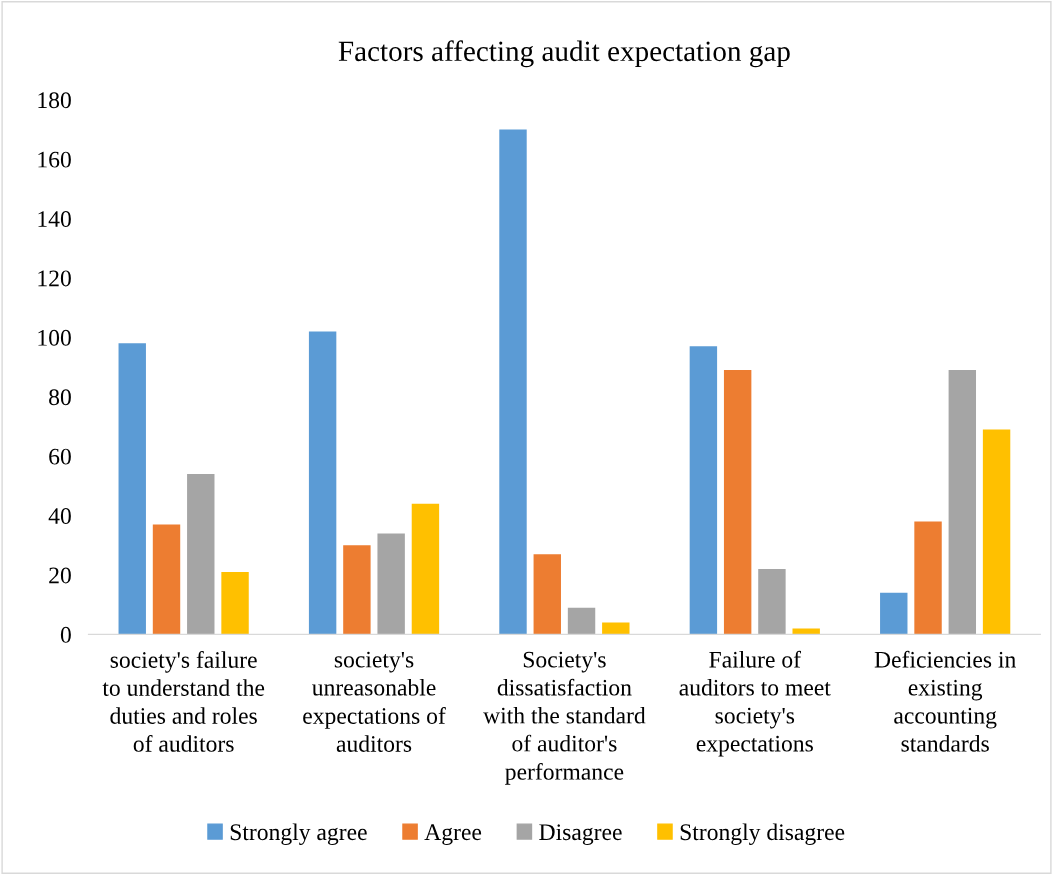 Image resolution: width=1053 pixels, height=875 pixels. Describe the element at coordinates (564, 718) in the screenshot. I see `x-tick-label: Society's dissatisfaction with the standard of auditor's performance` at that location.